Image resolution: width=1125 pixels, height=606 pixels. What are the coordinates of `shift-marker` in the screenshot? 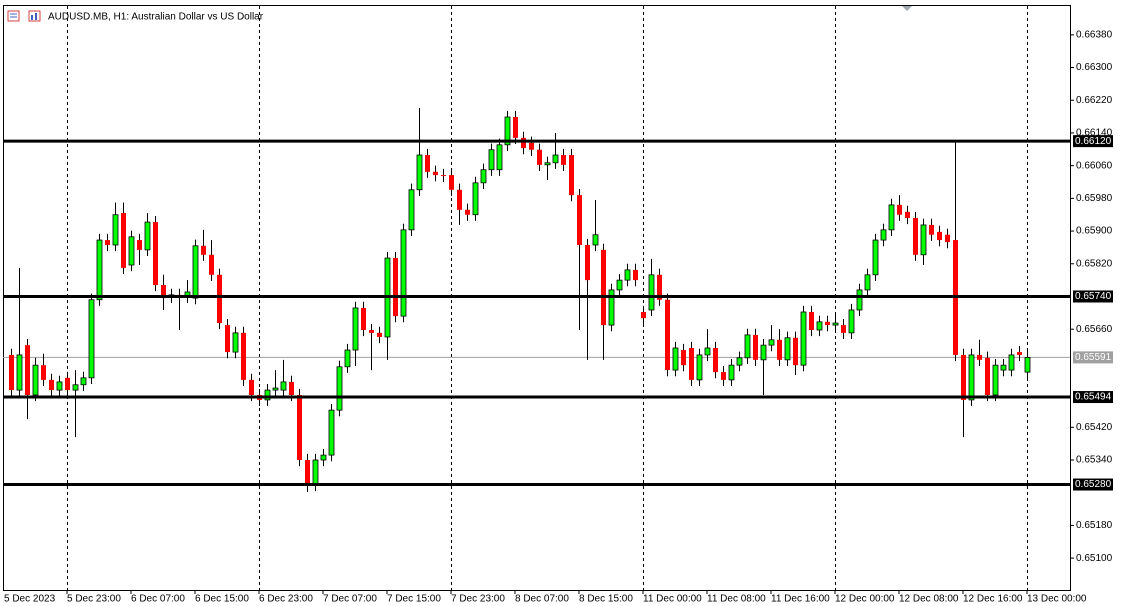 It's located at (907, 8).